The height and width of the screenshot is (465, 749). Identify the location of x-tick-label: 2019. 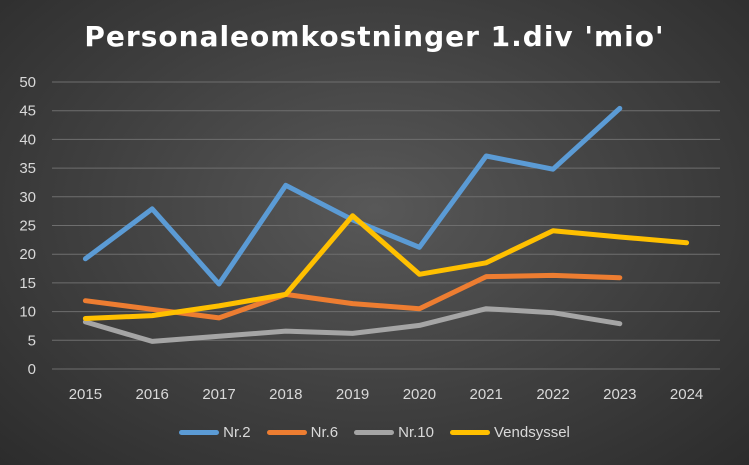
(352, 394).